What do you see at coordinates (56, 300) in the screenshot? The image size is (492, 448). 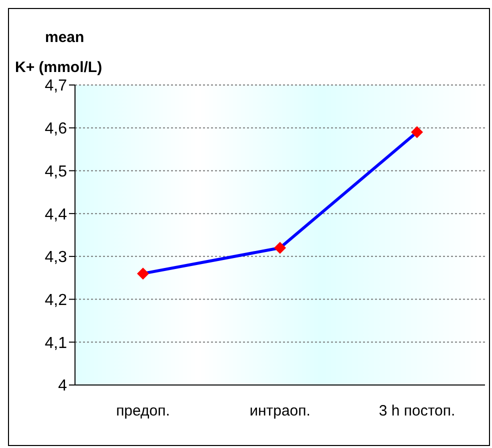 I see `y-tick-label: 4,2` at bounding box center [56, 300].